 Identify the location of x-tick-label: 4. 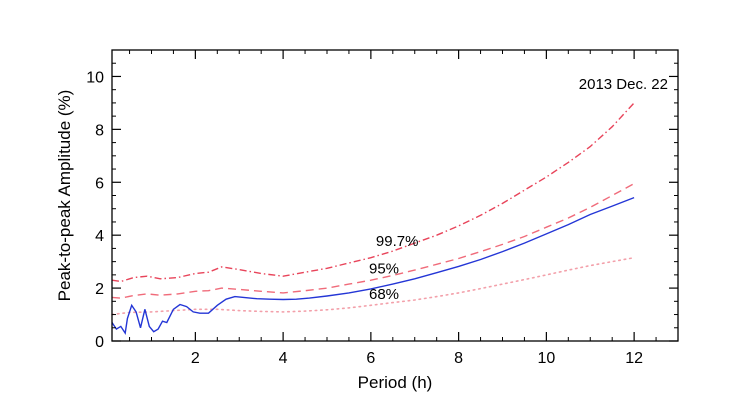
(283, 358).